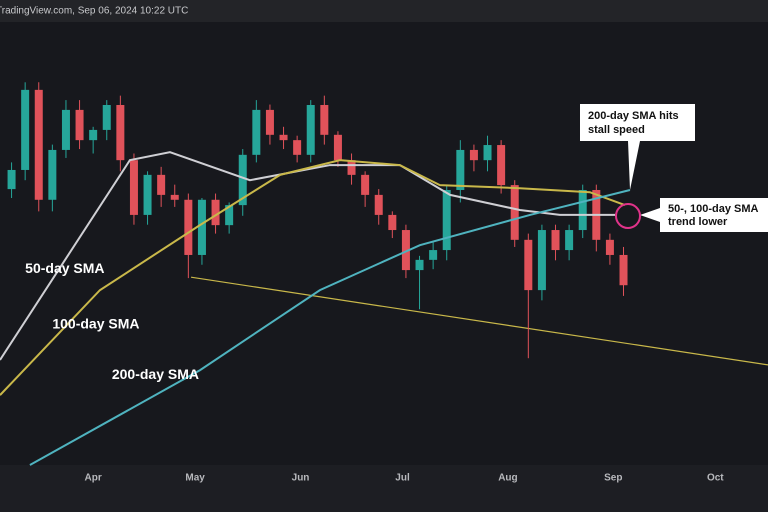  I want to click on callout-text: 200-day SMA hits, so click(633, 116).